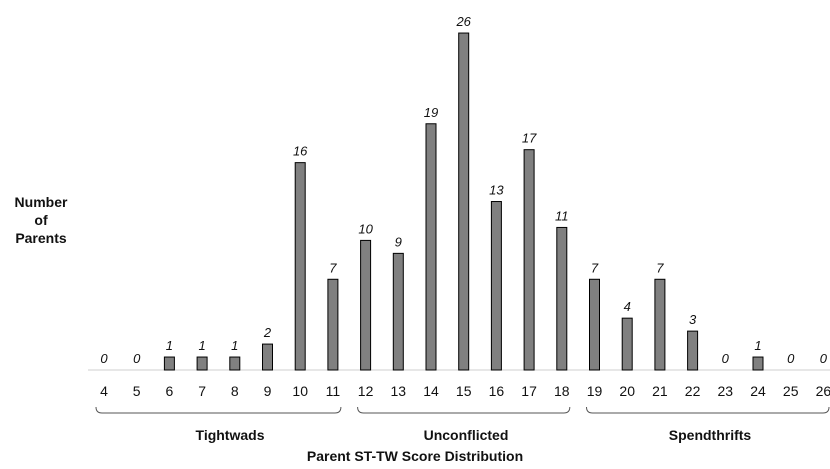  Describe the element at coordinates (41, 202) in the screenshot. I see `y-axis-label-line-1: Number` at that location.